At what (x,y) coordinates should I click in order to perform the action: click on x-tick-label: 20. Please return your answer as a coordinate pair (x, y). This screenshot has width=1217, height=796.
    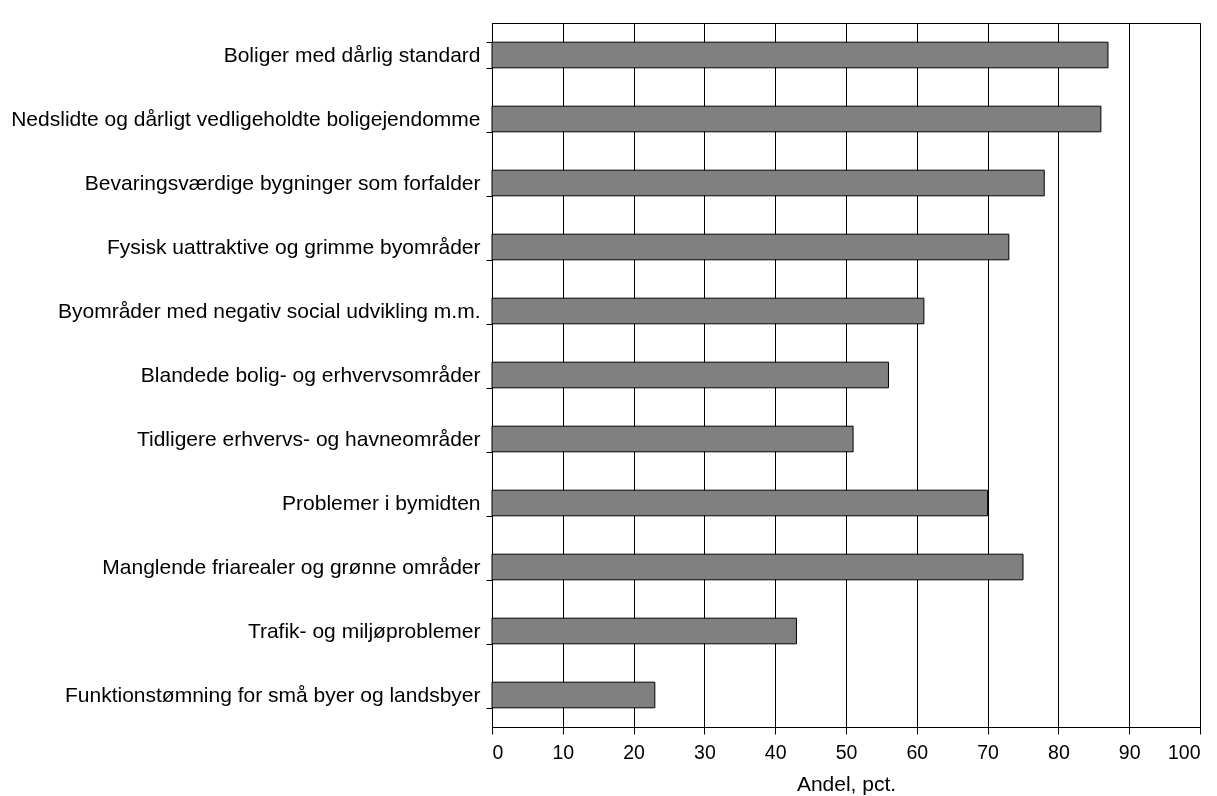
    Looking at the image, I should click on (634, 751).